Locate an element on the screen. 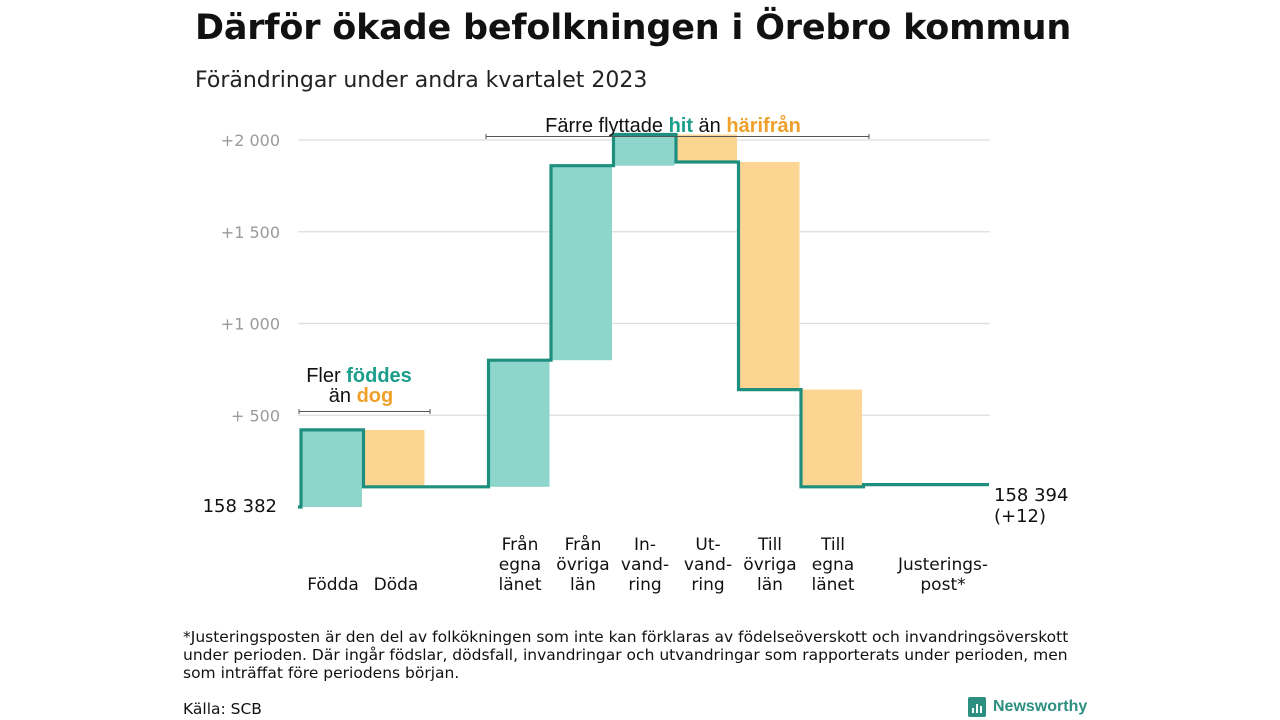  y-tick-label: + 500 is located at coordinates (255, 415).